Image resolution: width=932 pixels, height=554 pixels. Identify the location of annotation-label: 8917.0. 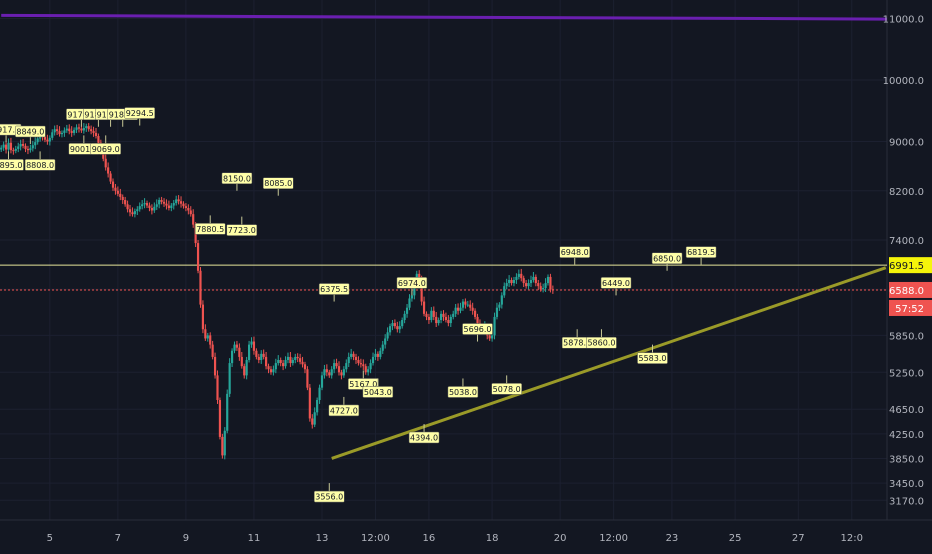
(10, 130).